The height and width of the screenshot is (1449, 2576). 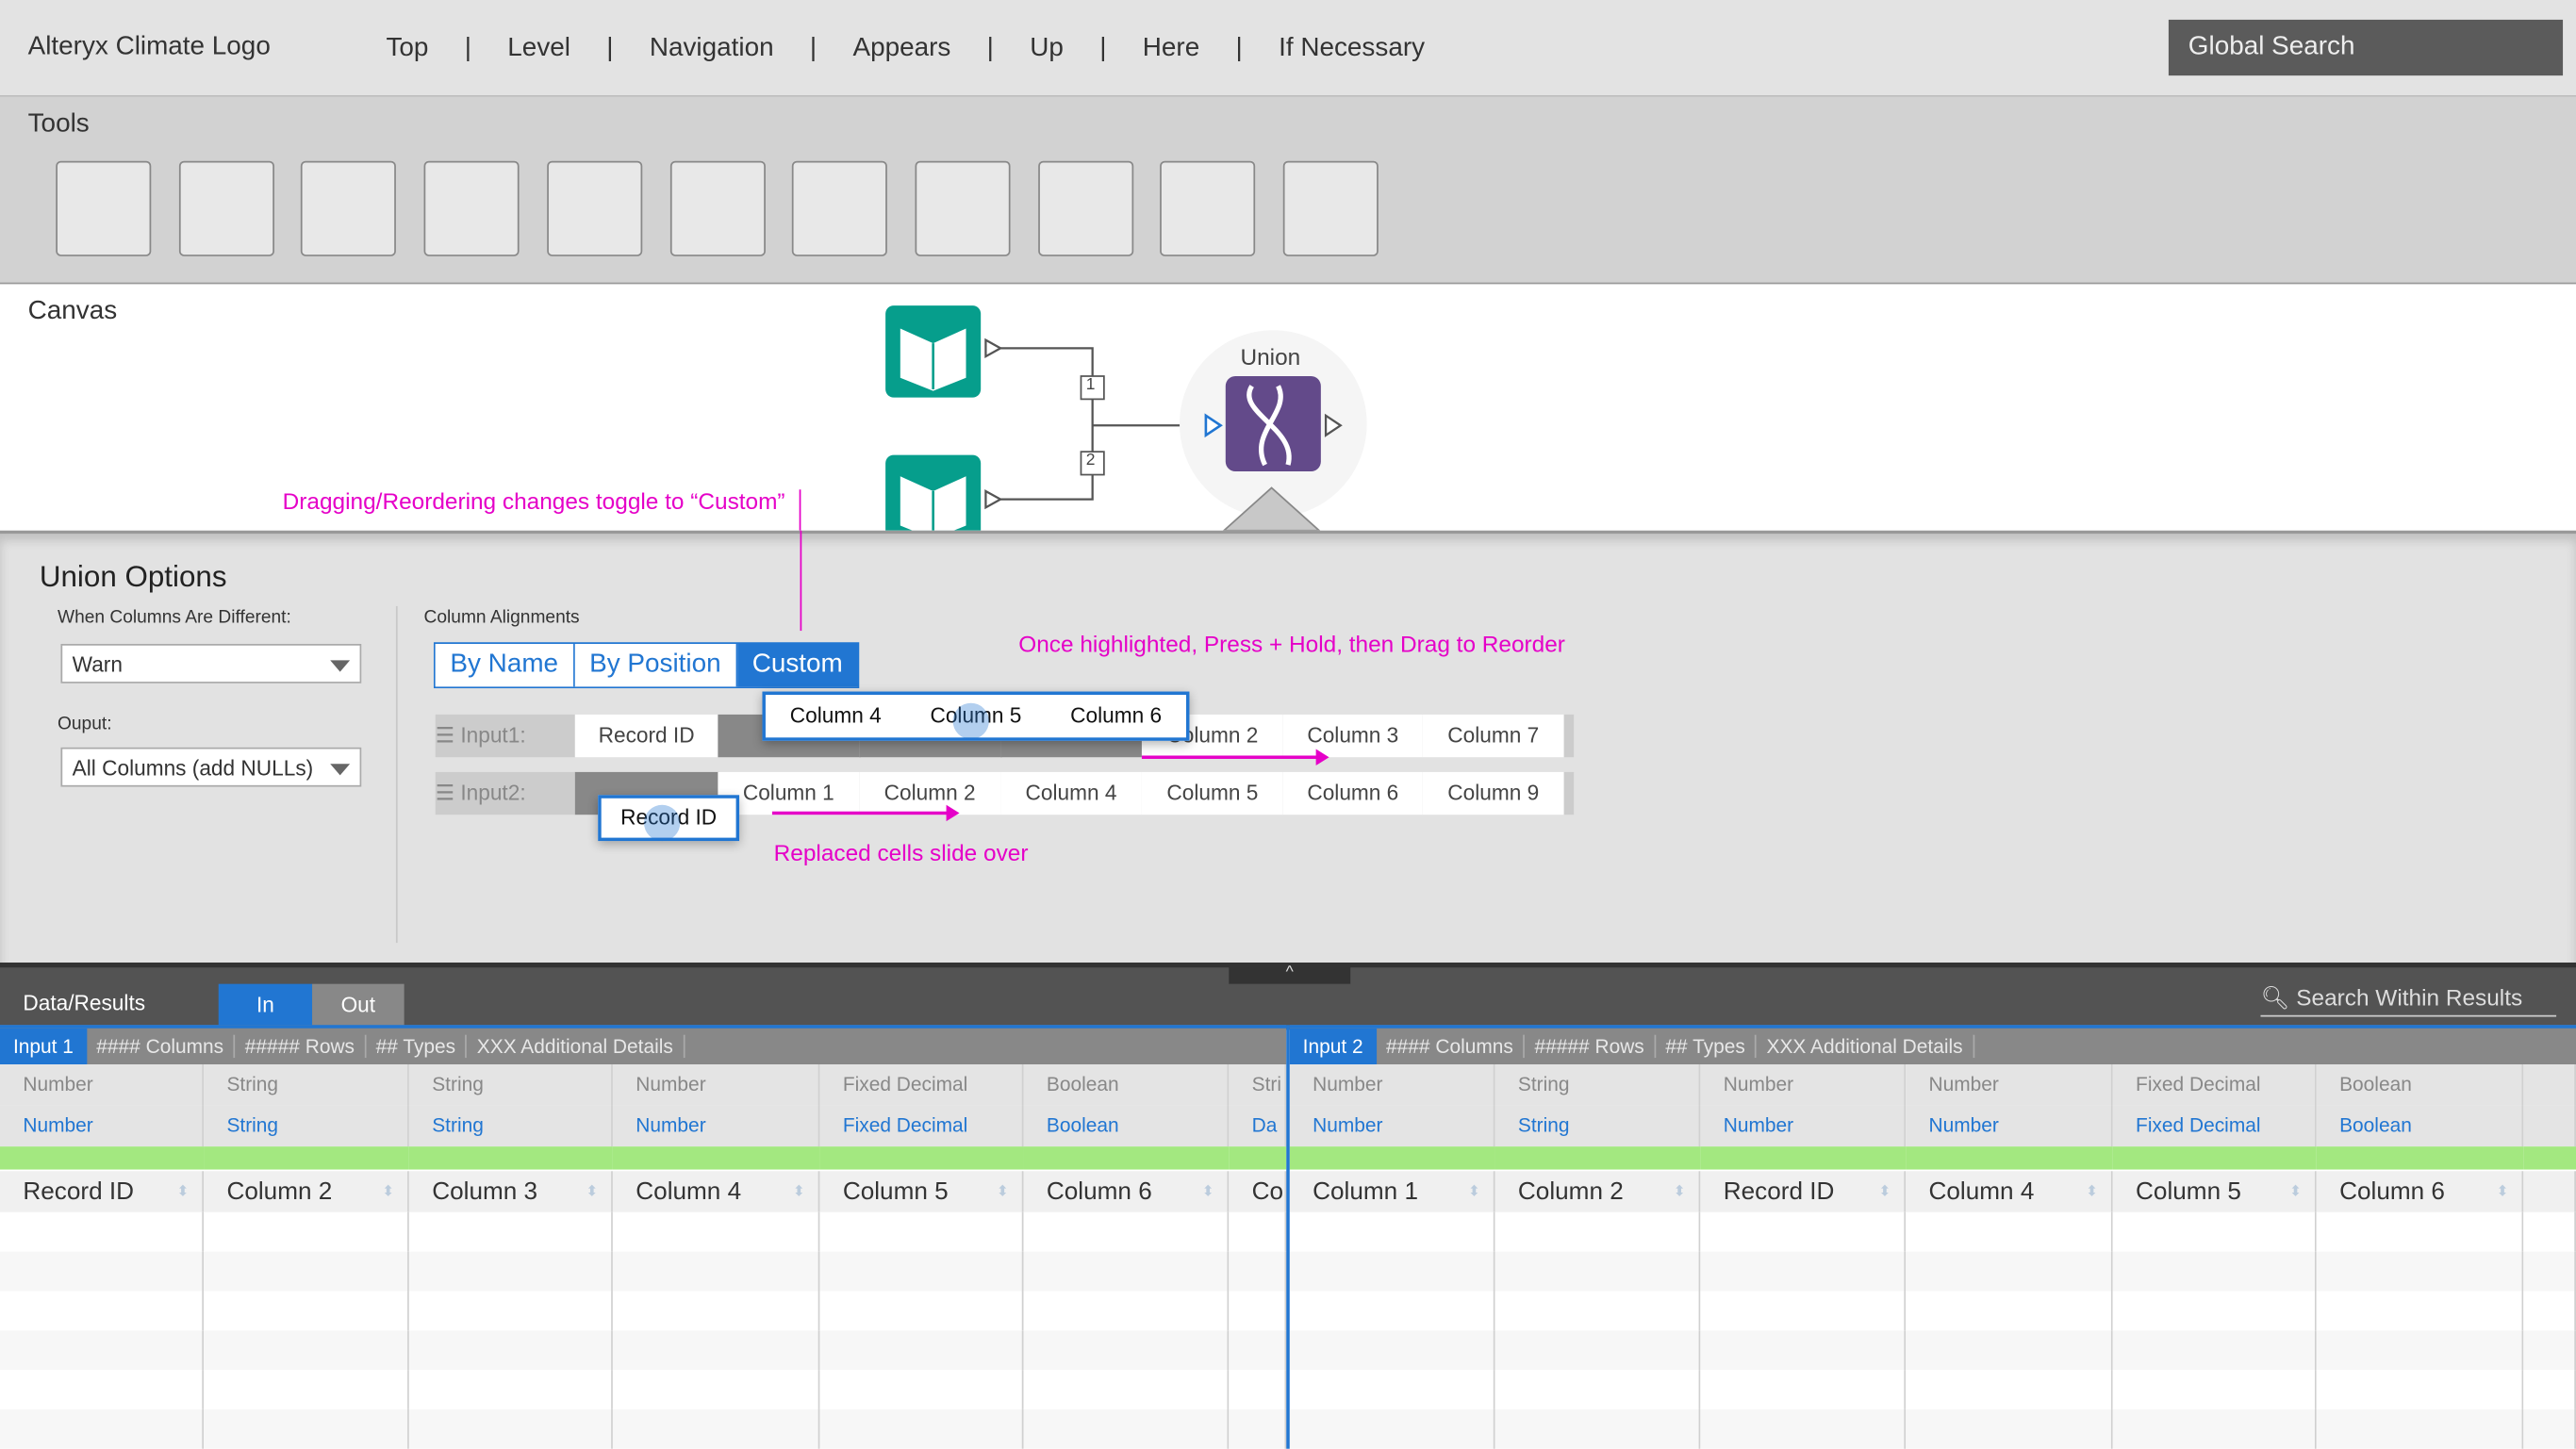 What do you see at coordinates (647, 736) in the screenshot?
I see `alignment-cell: Record ID` at bounding box center [647, 736].